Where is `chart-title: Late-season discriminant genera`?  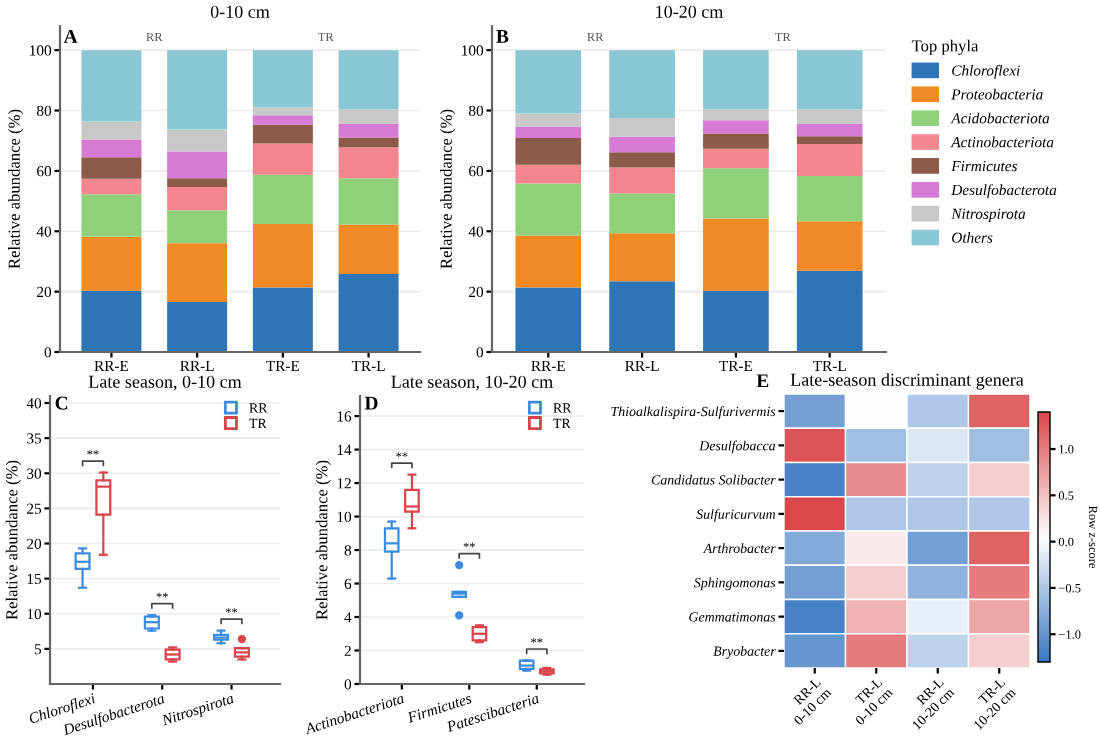 chart-title: Late-season discriminant genera is located at coordinates (907, 381).